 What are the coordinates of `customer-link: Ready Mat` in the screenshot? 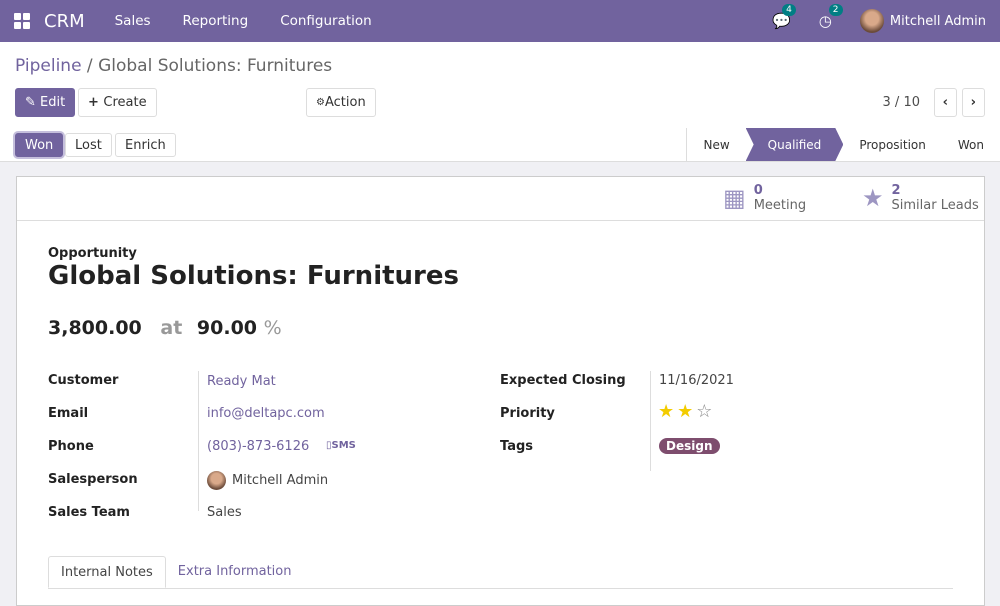 It's located at (241, 381).